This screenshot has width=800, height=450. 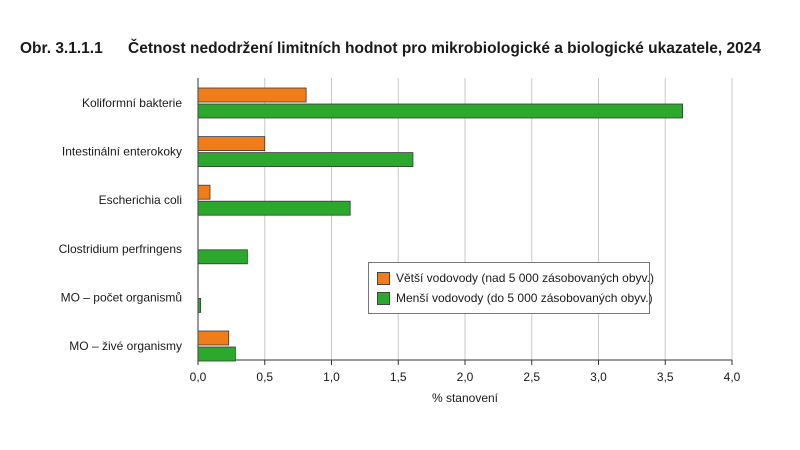 What do you see at coordinates (132, 103) in the screenshot?
I see `category-label: Koliformní bakterie` at bounding box center [132, 103].